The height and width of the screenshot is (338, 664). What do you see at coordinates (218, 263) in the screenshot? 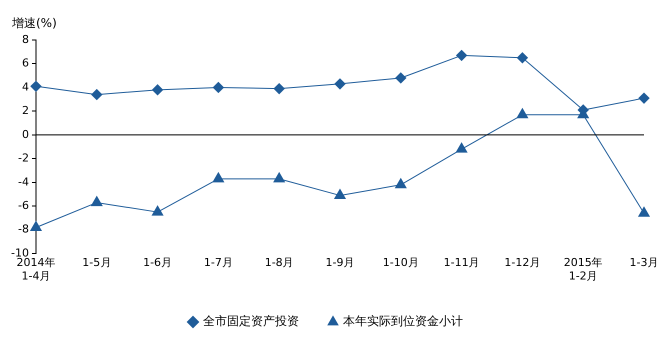
I see `x-tick-label: 1-7月` at bounding box center [218, 263].